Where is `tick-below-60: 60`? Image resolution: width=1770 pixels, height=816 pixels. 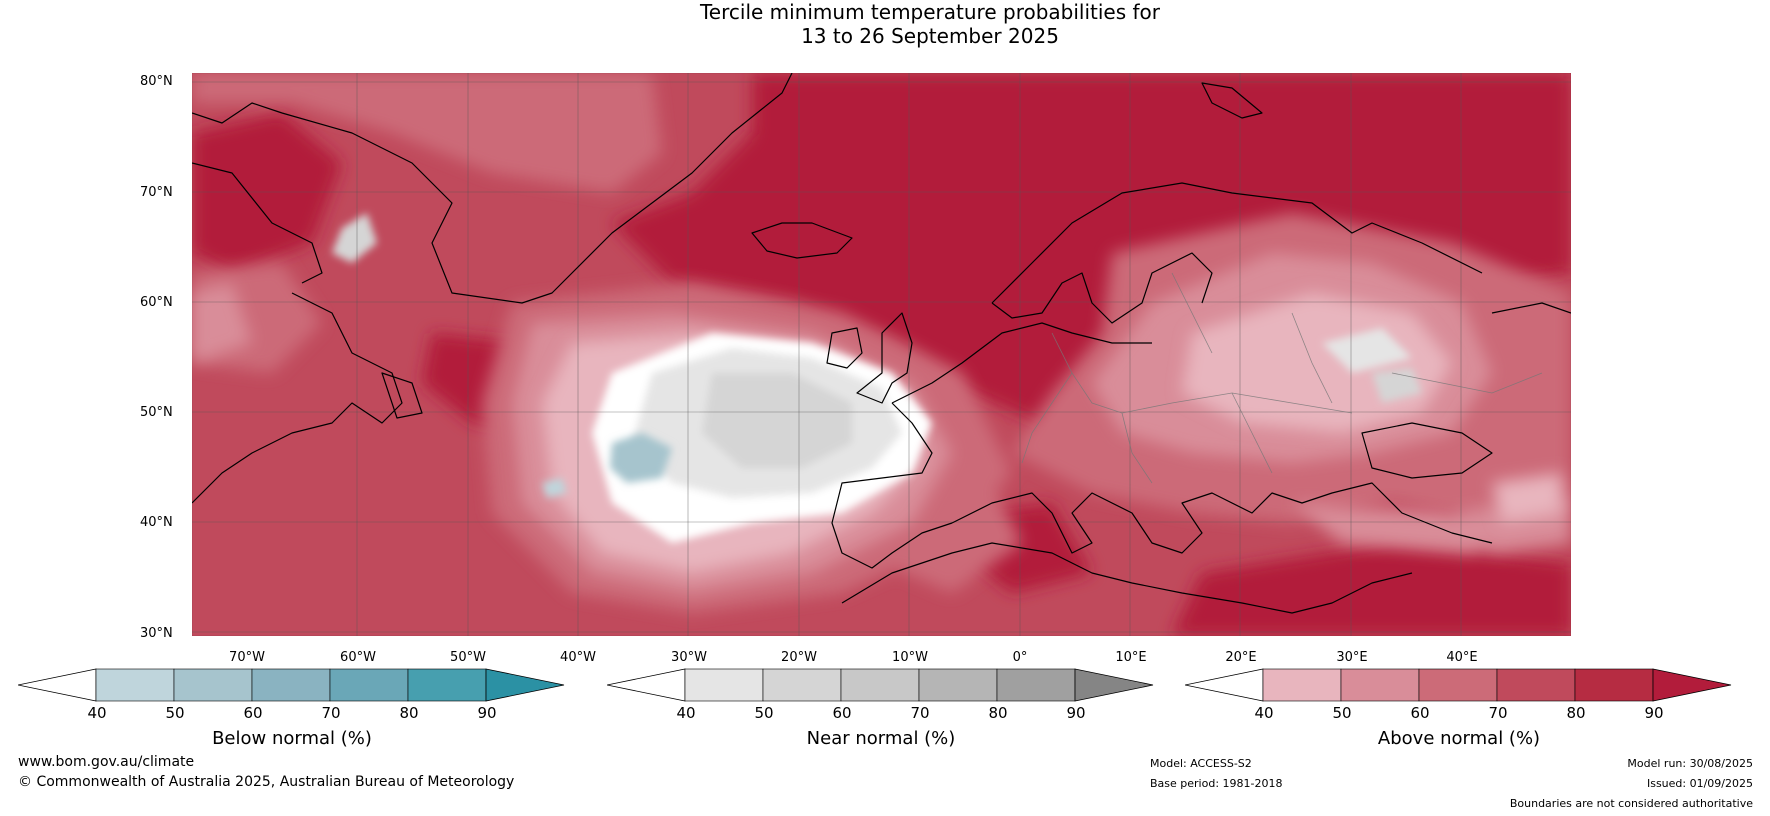
tick-below-60: 60 is located at coordinates (253, 713).